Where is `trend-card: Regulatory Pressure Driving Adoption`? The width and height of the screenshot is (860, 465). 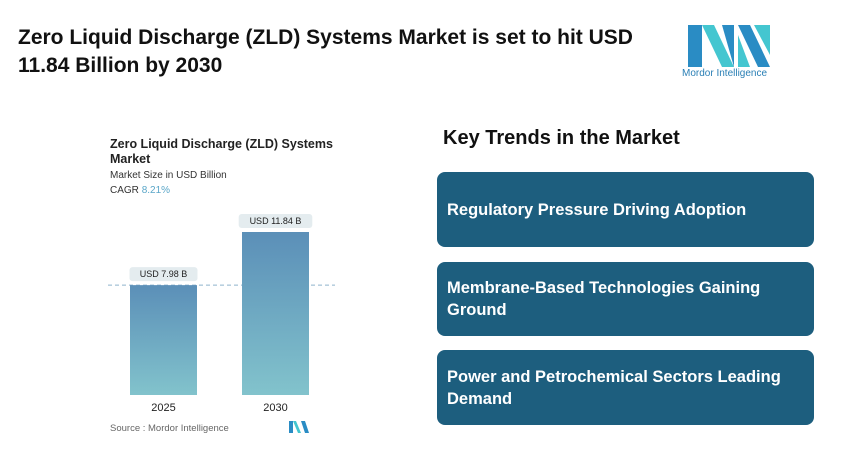 trend-card: Regulatory Pressure Driving Adoption is located at coordinates (625, 209).